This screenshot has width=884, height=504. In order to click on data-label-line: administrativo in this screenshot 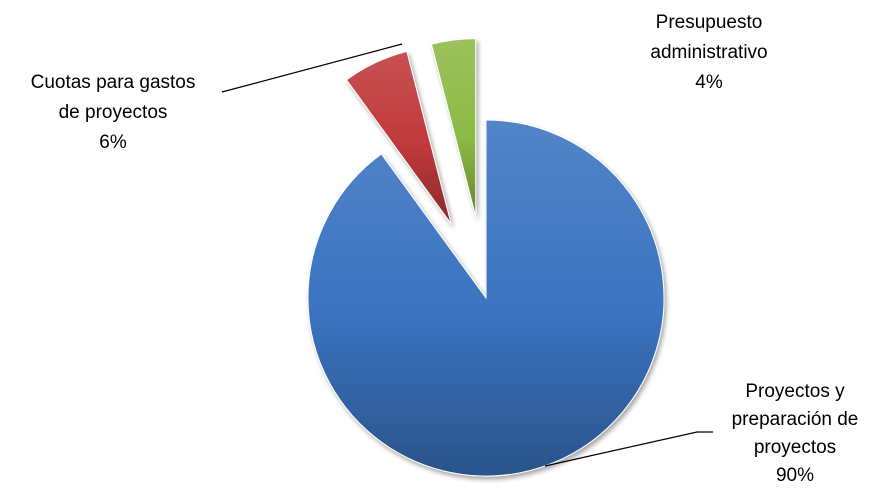, I will do `click(708, 52)`.